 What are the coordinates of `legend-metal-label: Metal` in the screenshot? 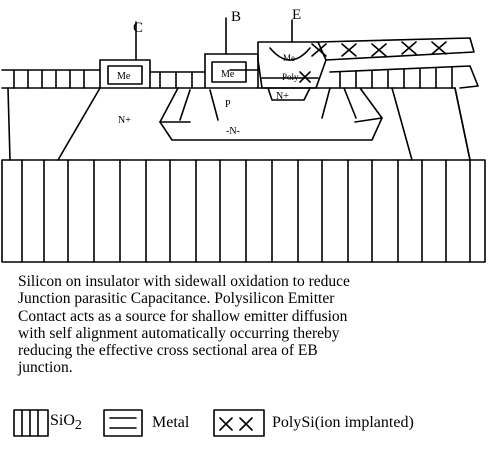 It's located at (171, 422).